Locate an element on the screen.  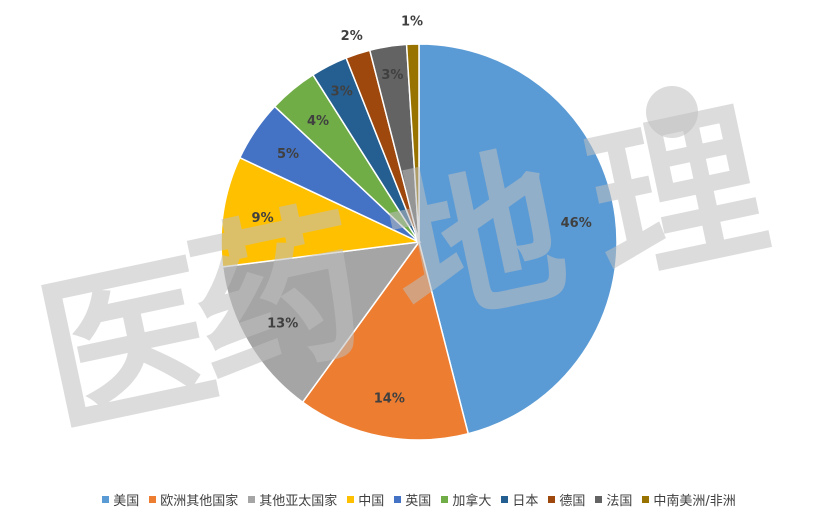
data-label: 9% is located at coordinates (263, 218).